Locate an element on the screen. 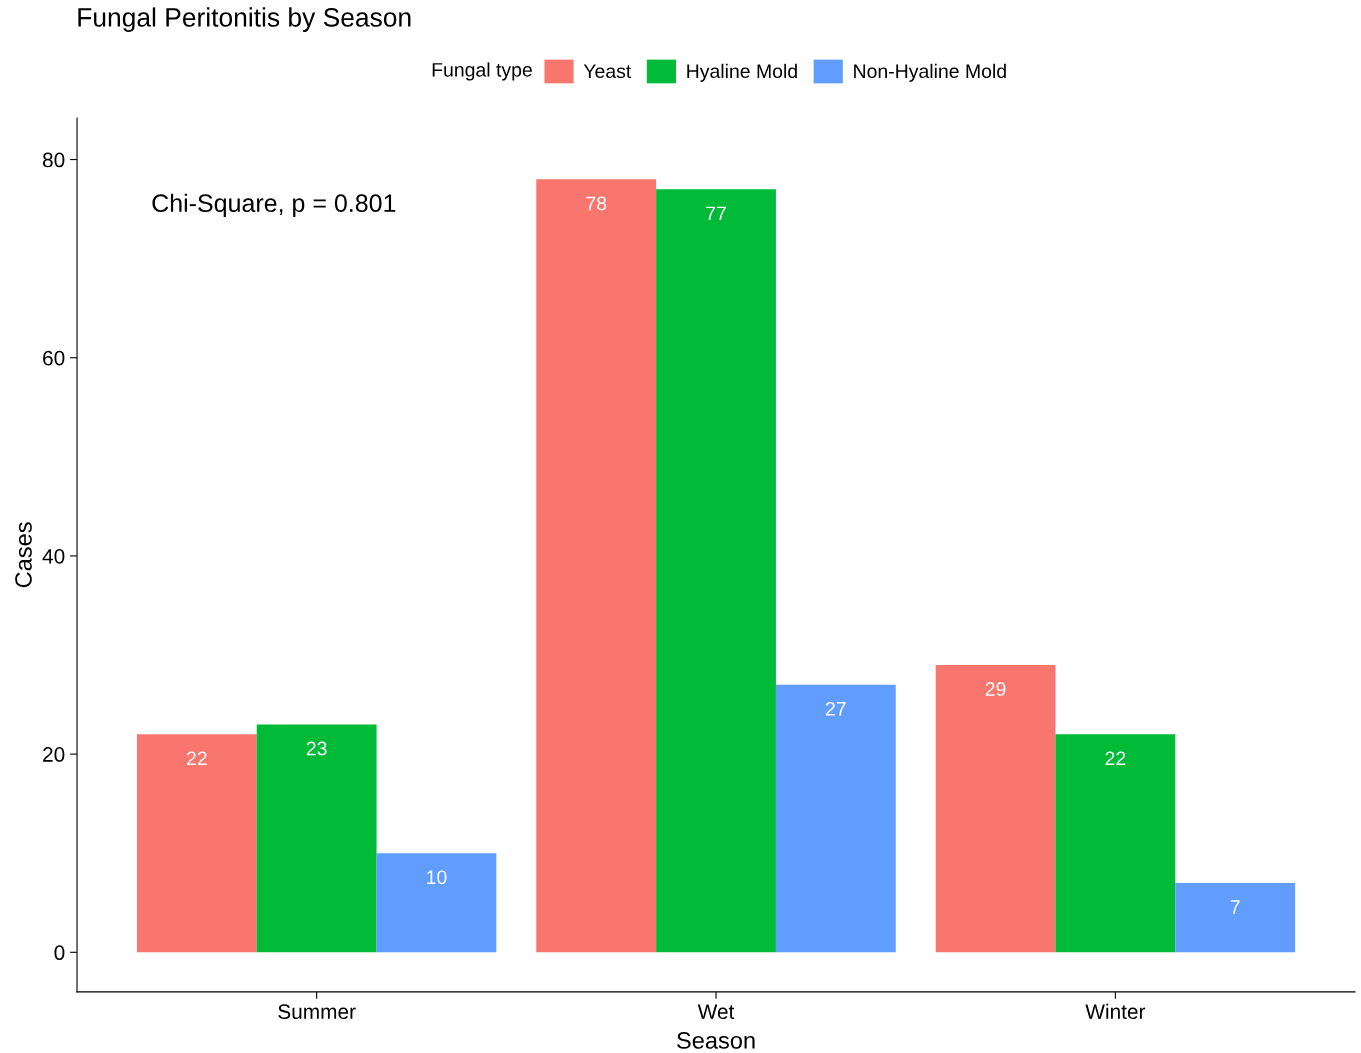 The width and height of the screenshot is (1361, 1053). legend-title: Fungal type is located at coordinates (482, 71).